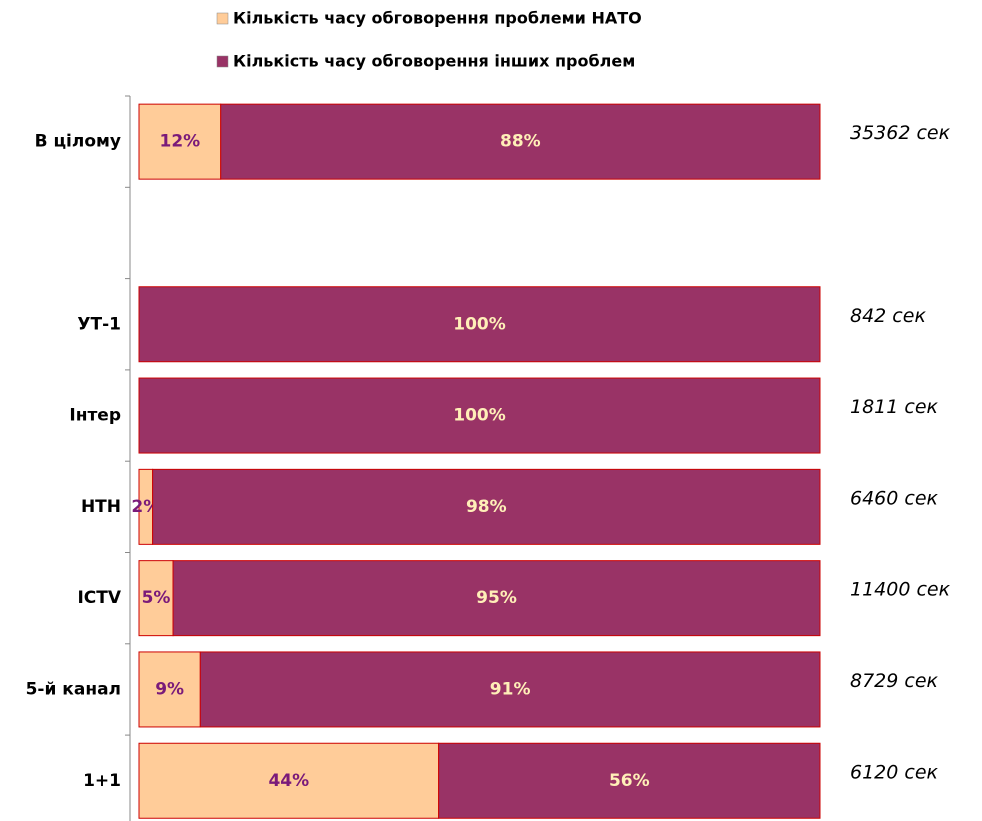 The height and width of the screenshot is (821, 982). I want to click on legend-label: Кількість часу обговорення проблеми НАТО, so click(437, 18).